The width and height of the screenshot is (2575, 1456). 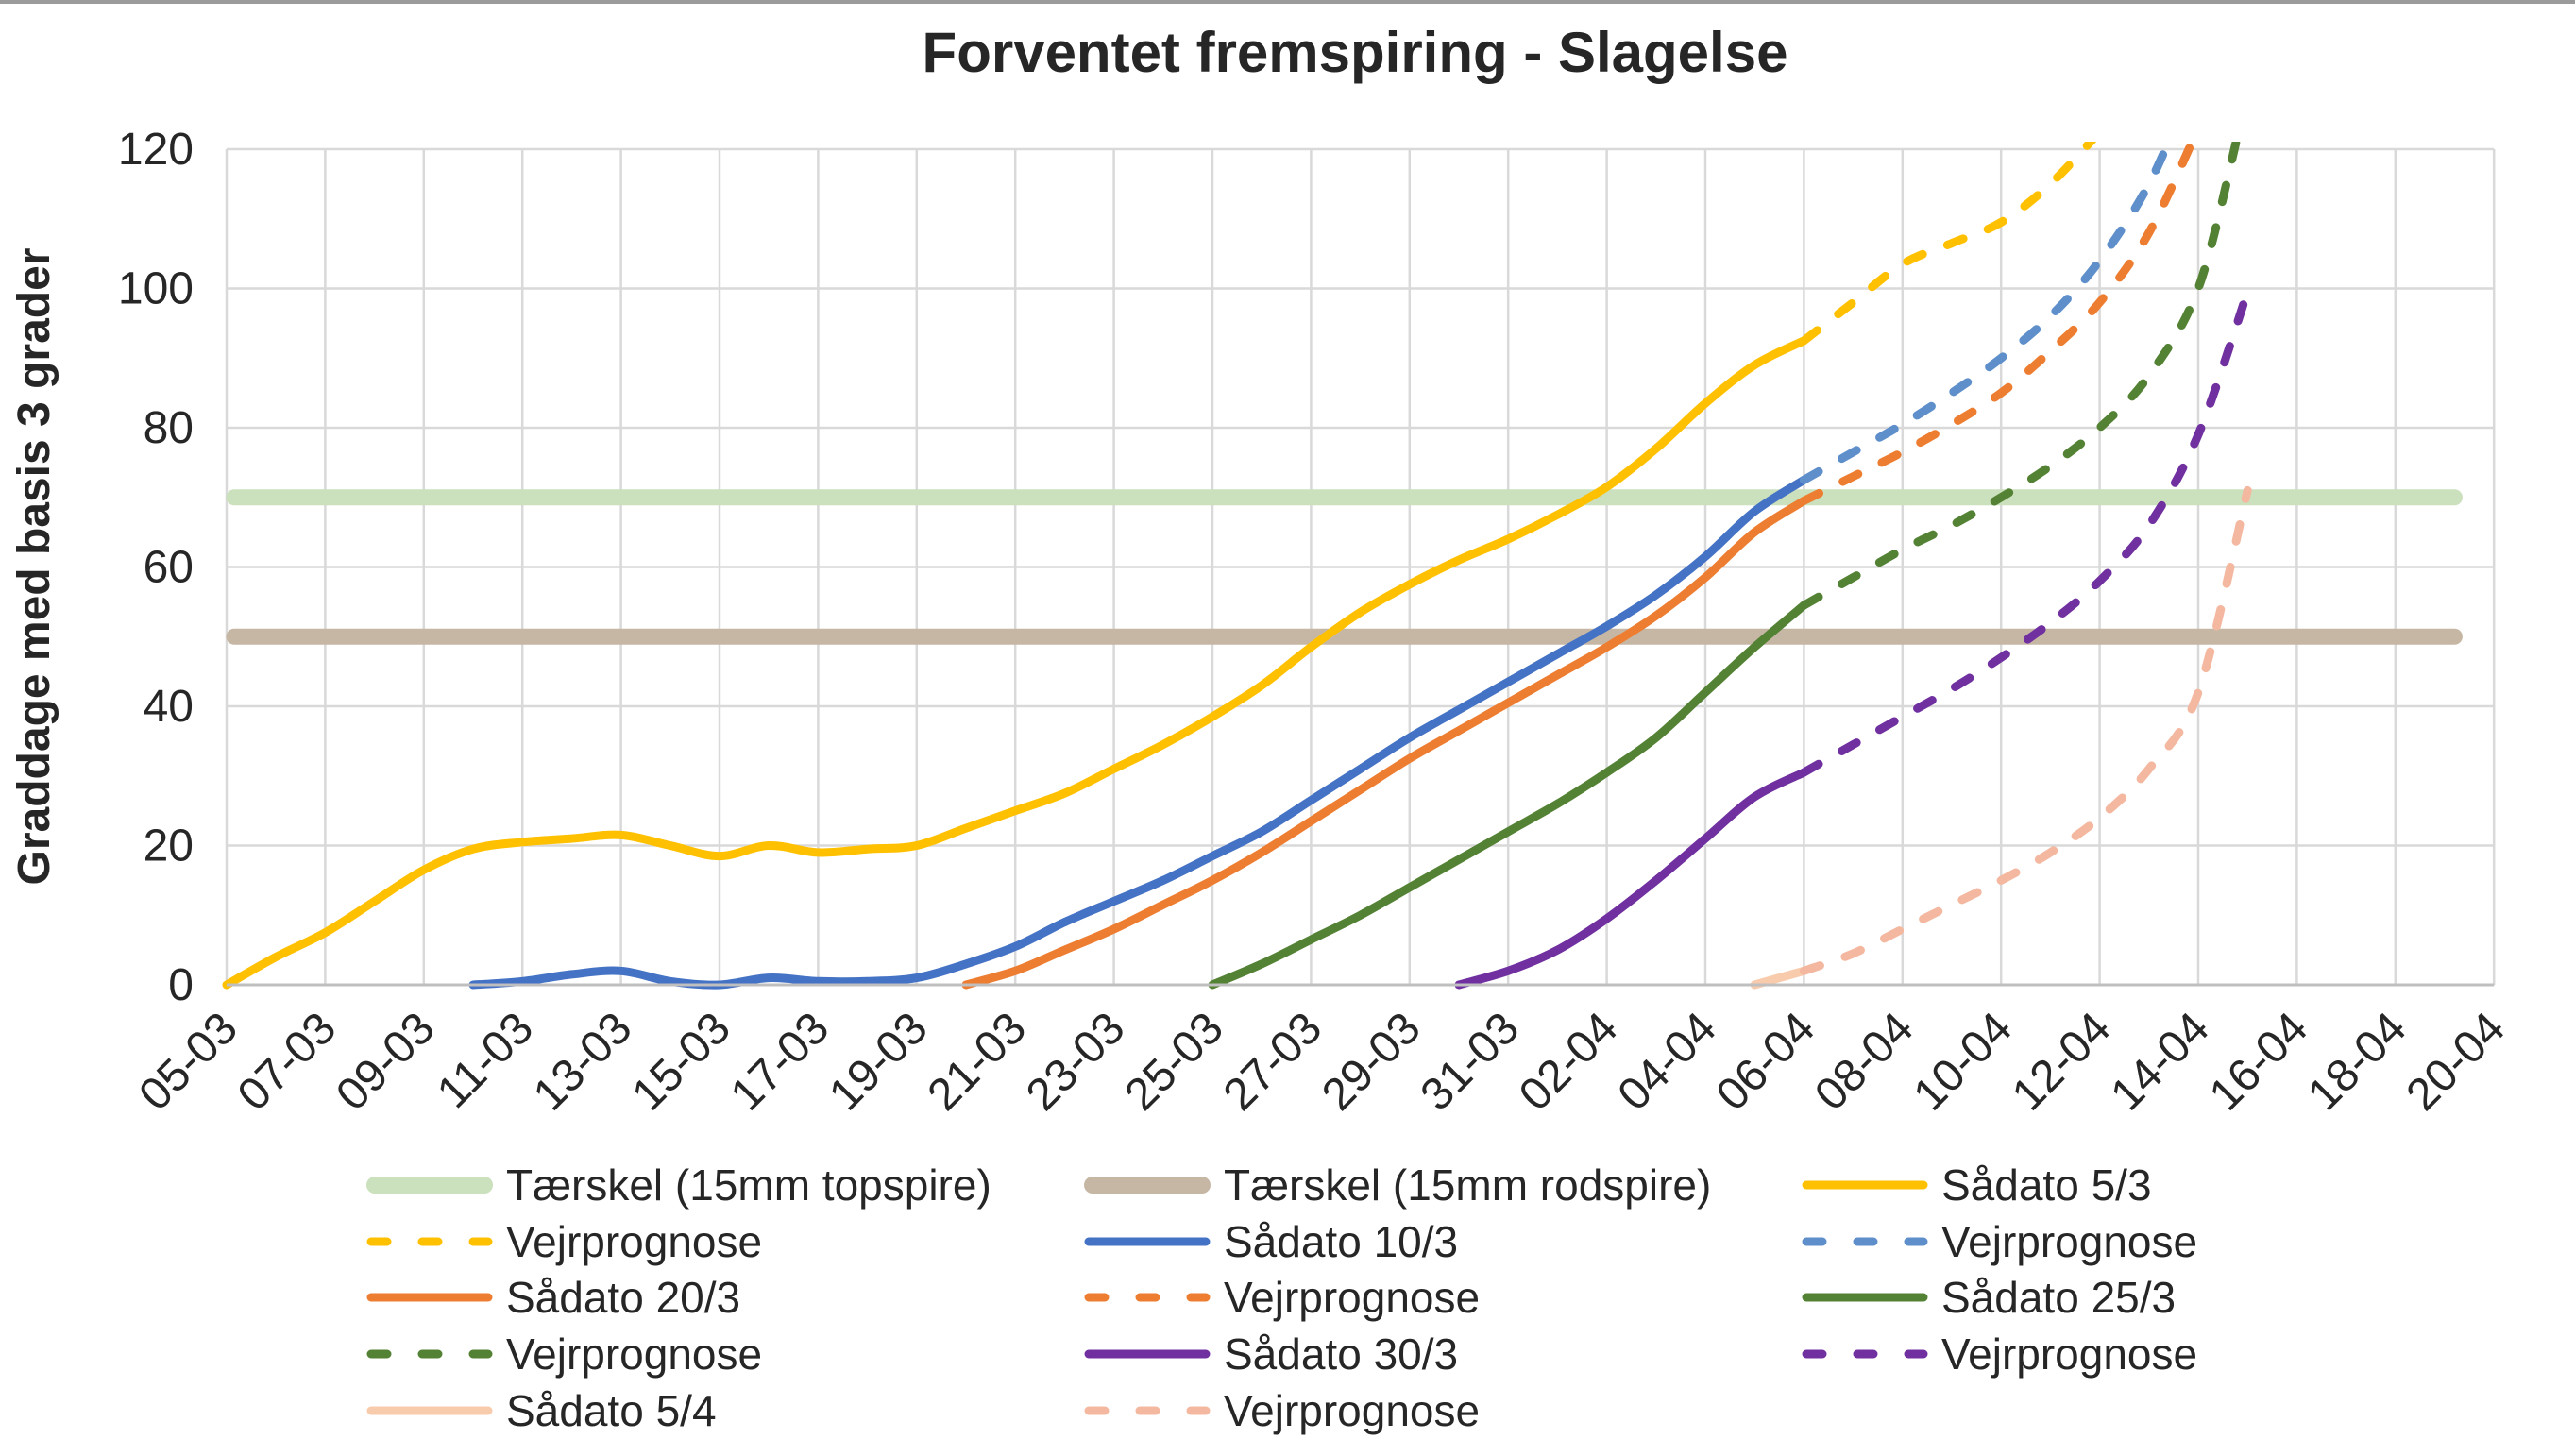 What do you see at coordinates (1287, 2) in the screenshot?
I see `window-top-edge` at bounding box center [1287, 2].